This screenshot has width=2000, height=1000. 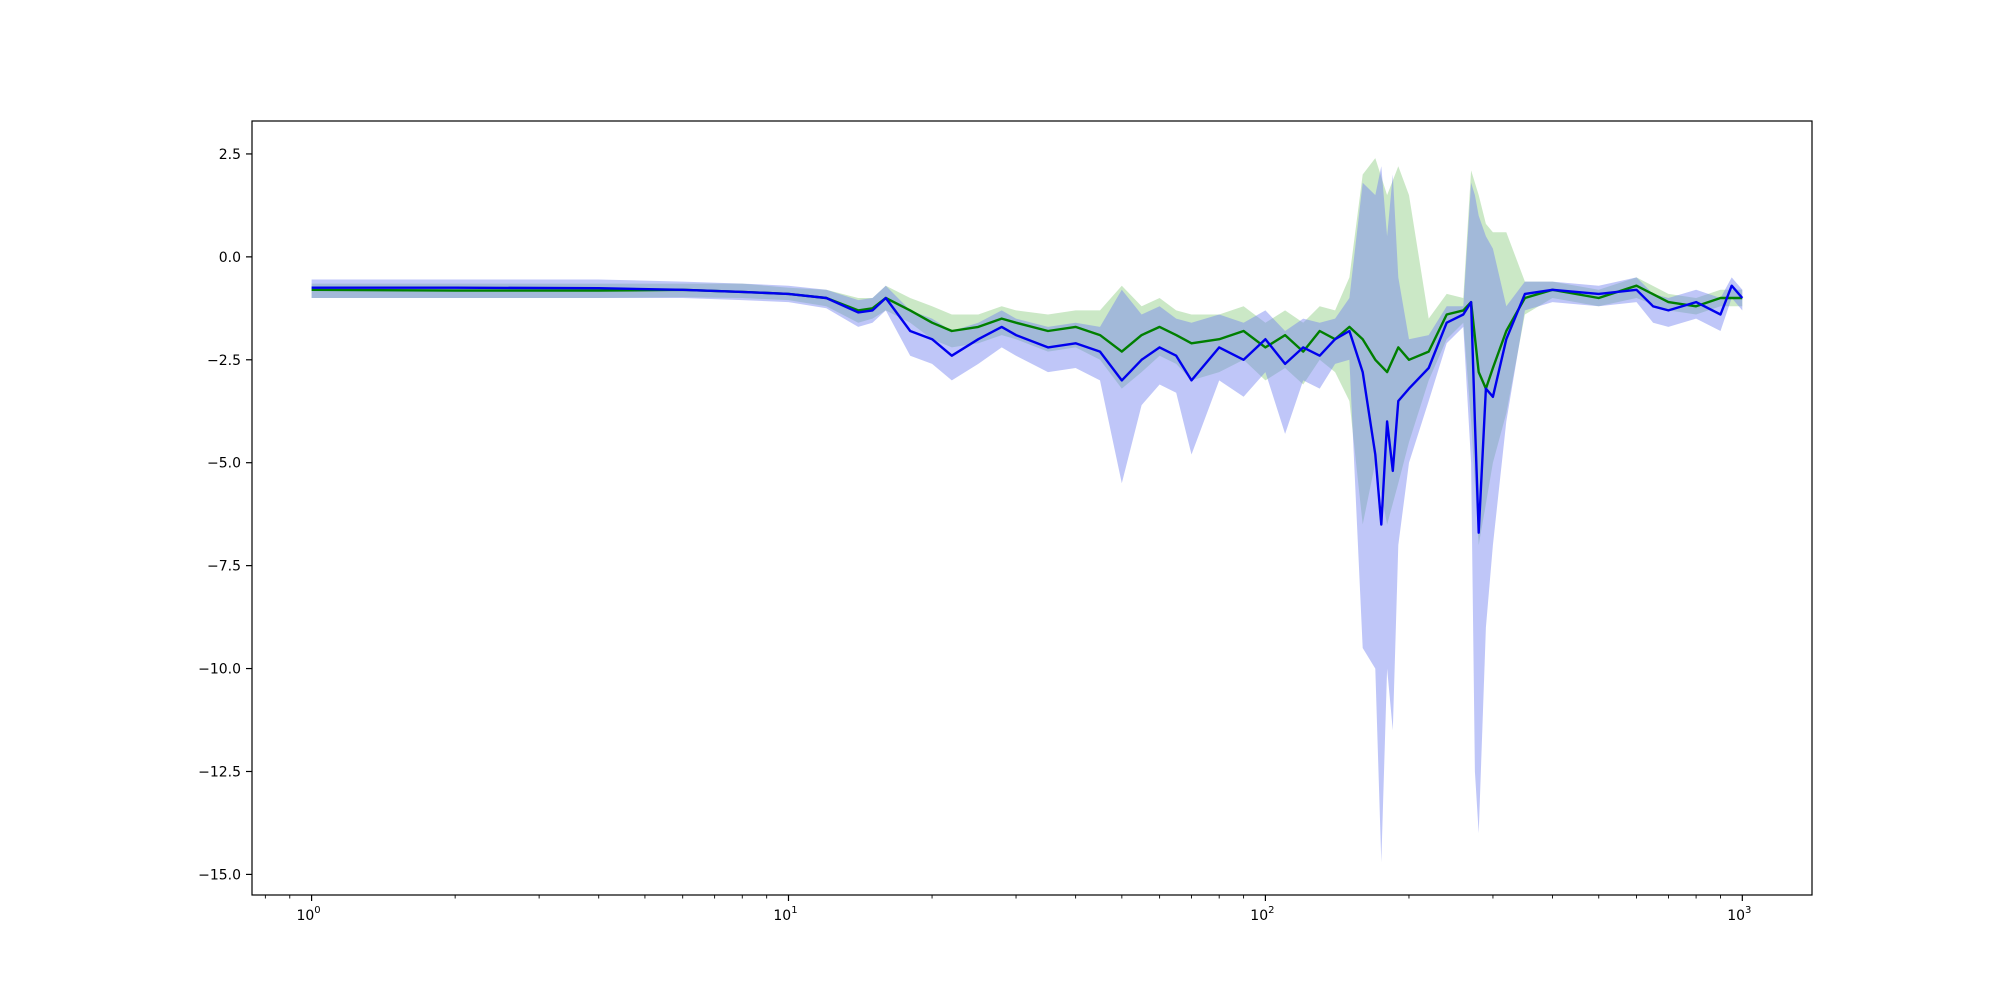 I want to click on y-tick-label: −2.5, so click(x=224, y=361).